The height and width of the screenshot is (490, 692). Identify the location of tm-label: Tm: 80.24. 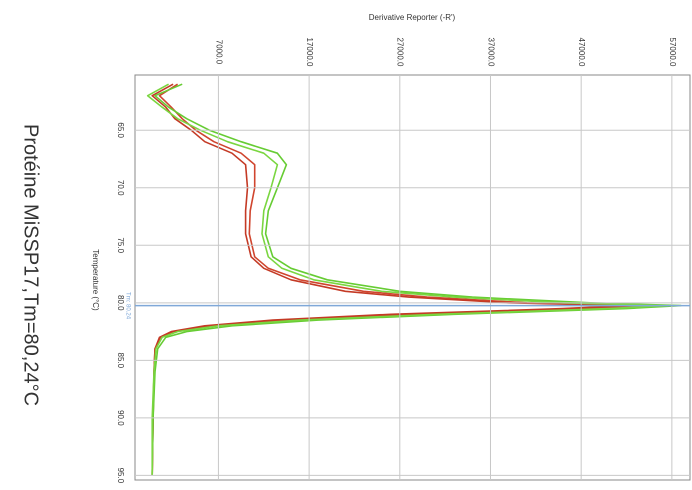
(127, 306).